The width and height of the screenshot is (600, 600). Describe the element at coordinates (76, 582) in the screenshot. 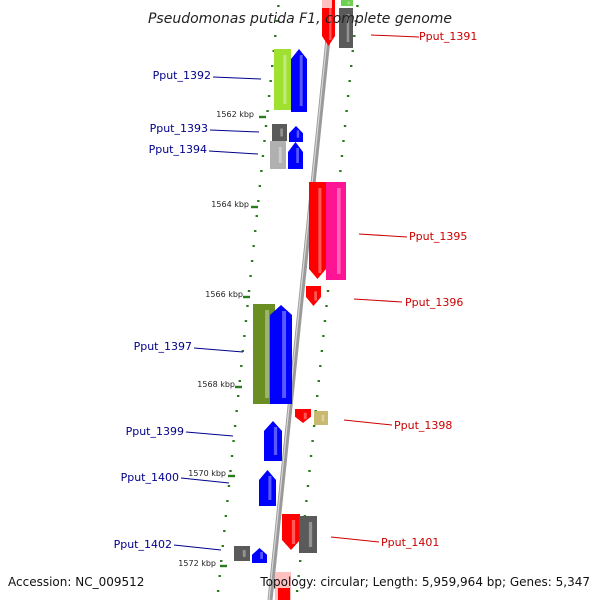

I see `accession-text: Accession: NC_009512` at that location.